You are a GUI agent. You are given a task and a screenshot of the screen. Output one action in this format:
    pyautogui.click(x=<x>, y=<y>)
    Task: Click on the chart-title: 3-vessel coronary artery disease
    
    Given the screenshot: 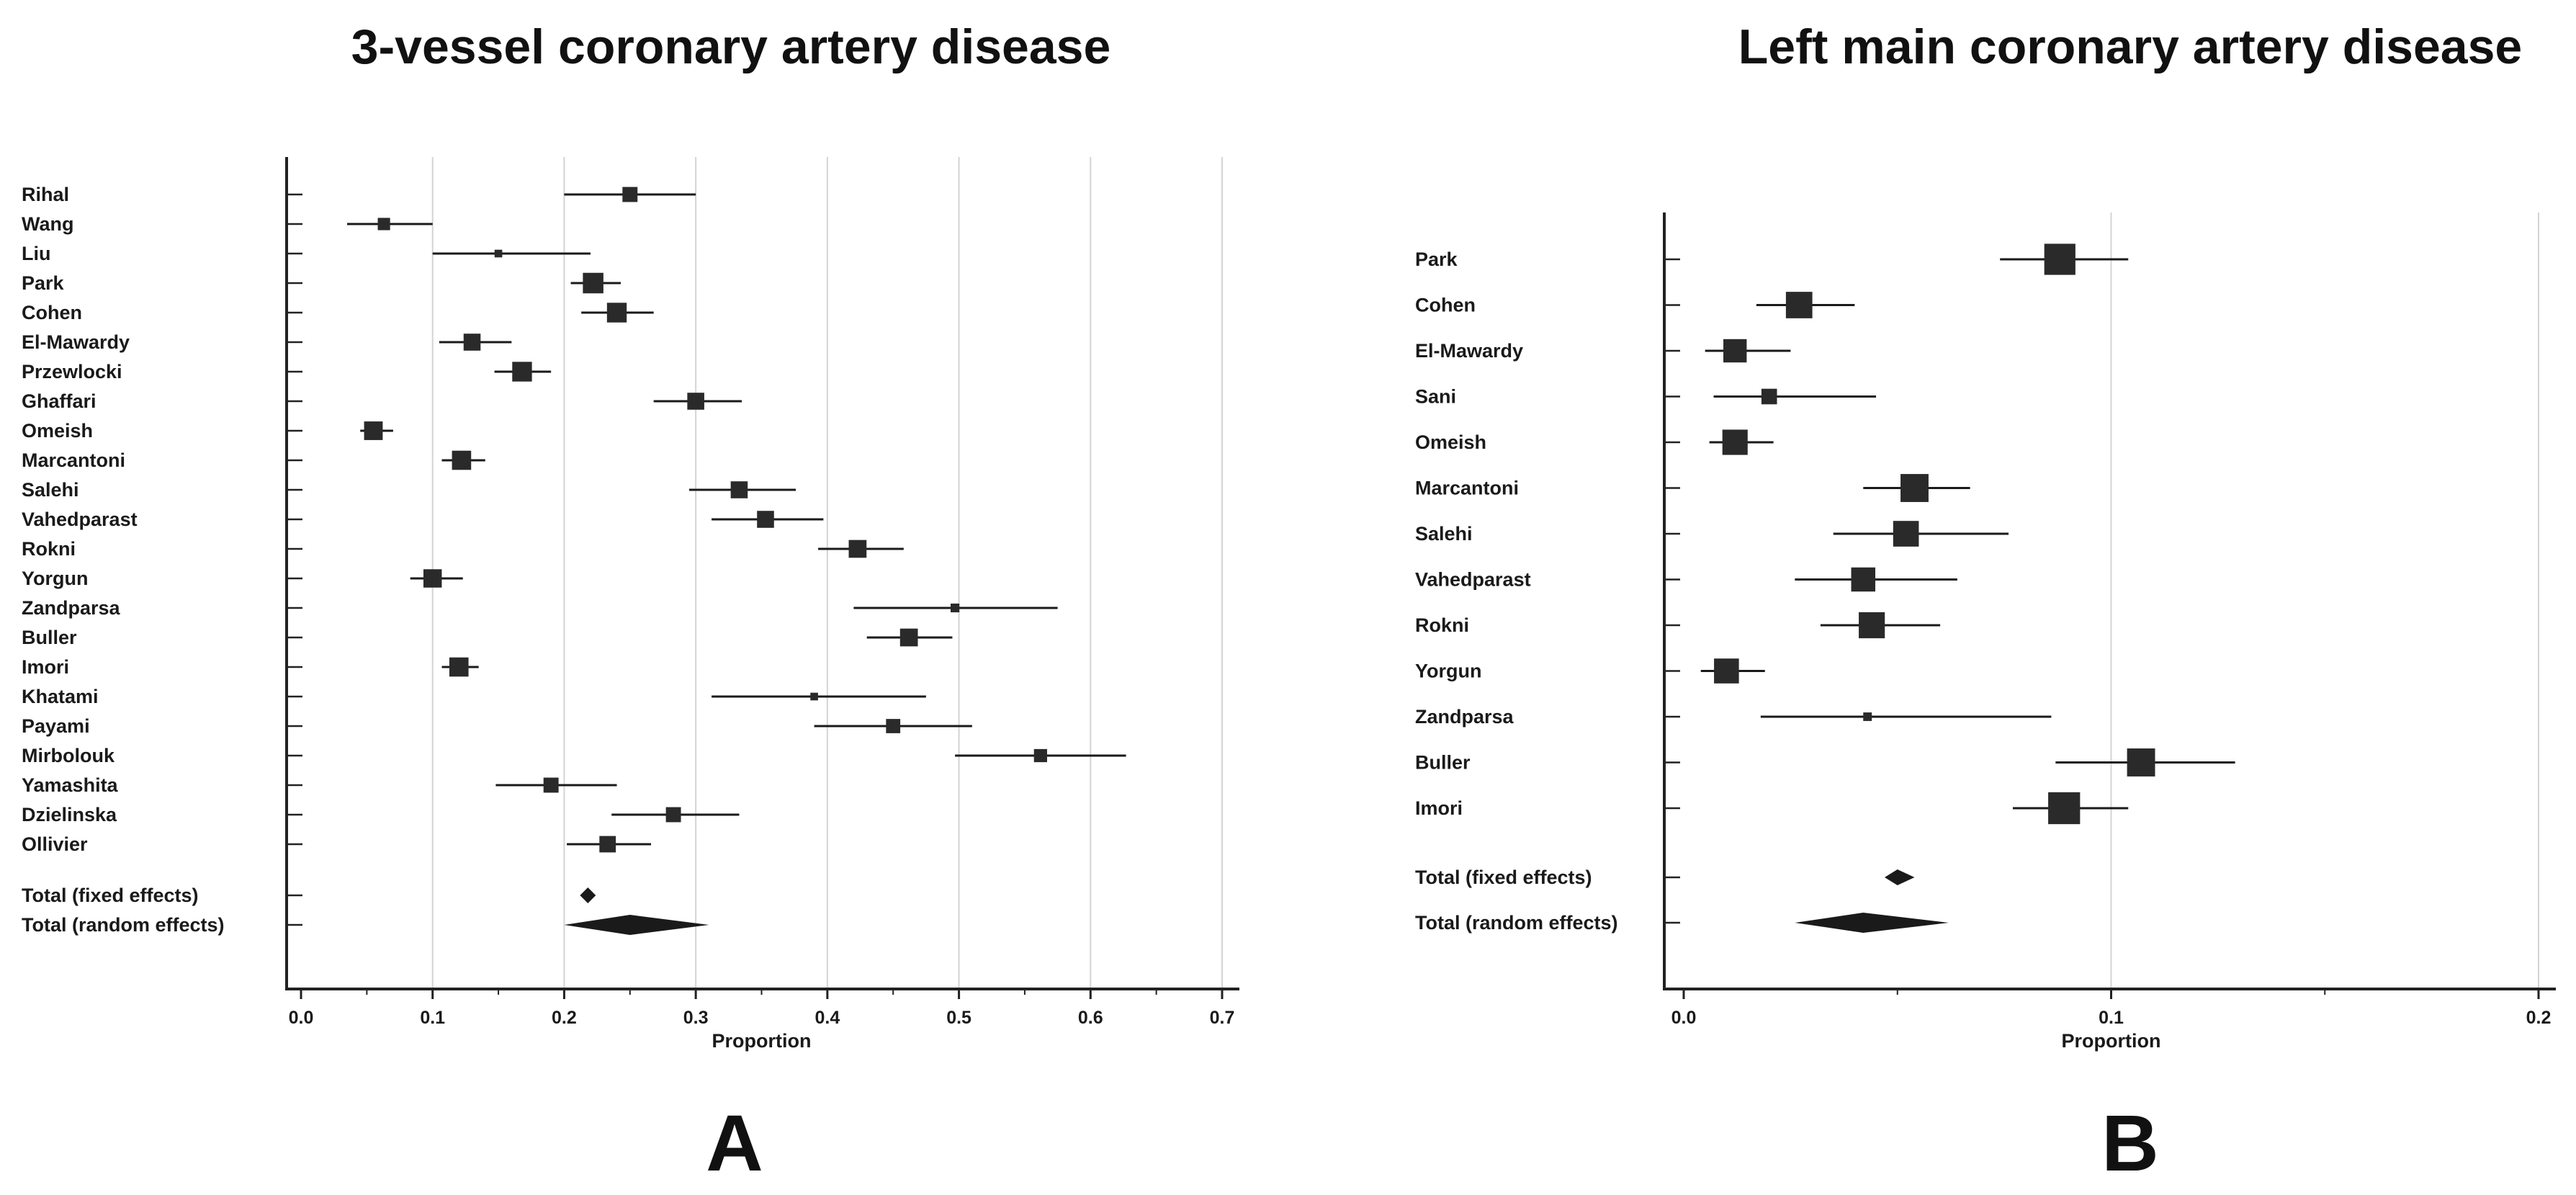 What is the action you would take?
    pyautogui.click(x=731, y=46)
    